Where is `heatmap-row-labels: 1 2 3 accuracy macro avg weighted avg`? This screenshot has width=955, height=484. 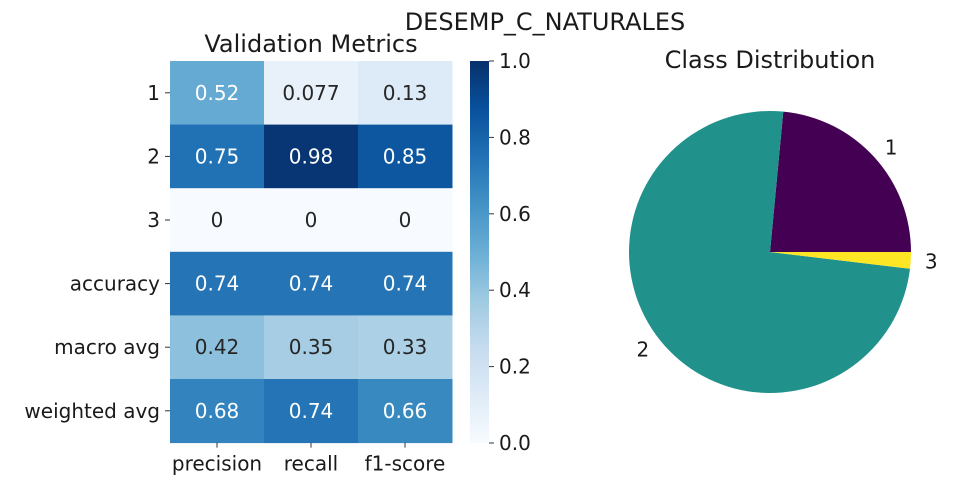
heatmap-row-labels: 1 2 3 accuracy macro avg weighted avg is located at coordinates (97, 252).